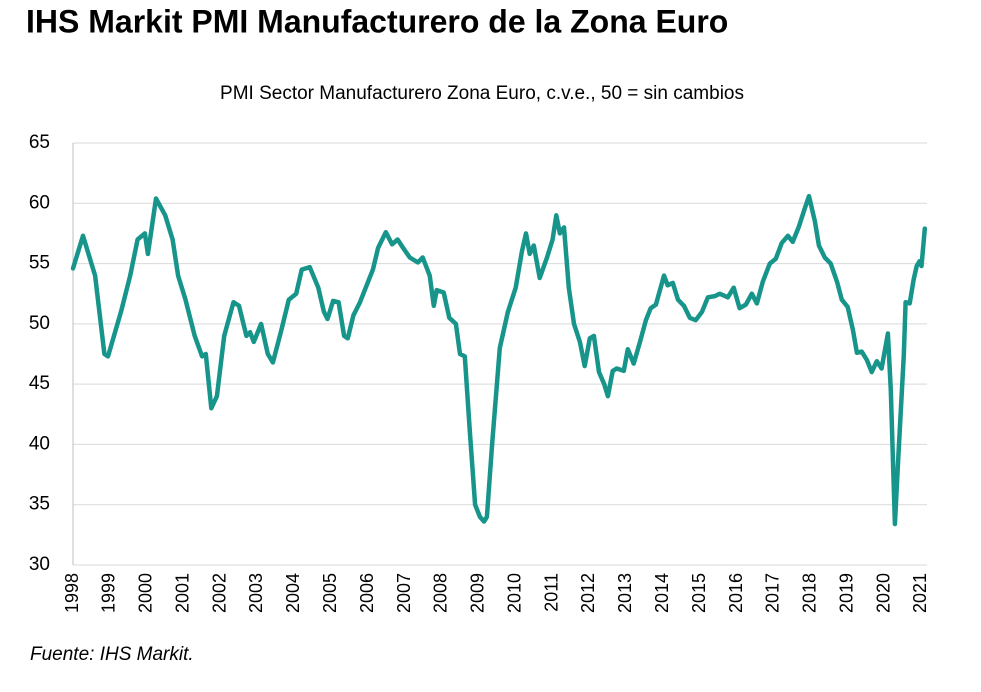 The image size is (981, 692). What do you see at coordinates (39, 323) in the screenshot?
I see `y-tick-label: 50` at bounding box center [39, 323].